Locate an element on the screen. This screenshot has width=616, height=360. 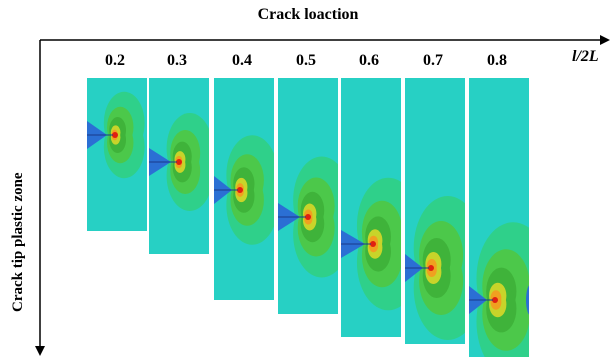
right-edge-zone is located at coordinates (527, 300).